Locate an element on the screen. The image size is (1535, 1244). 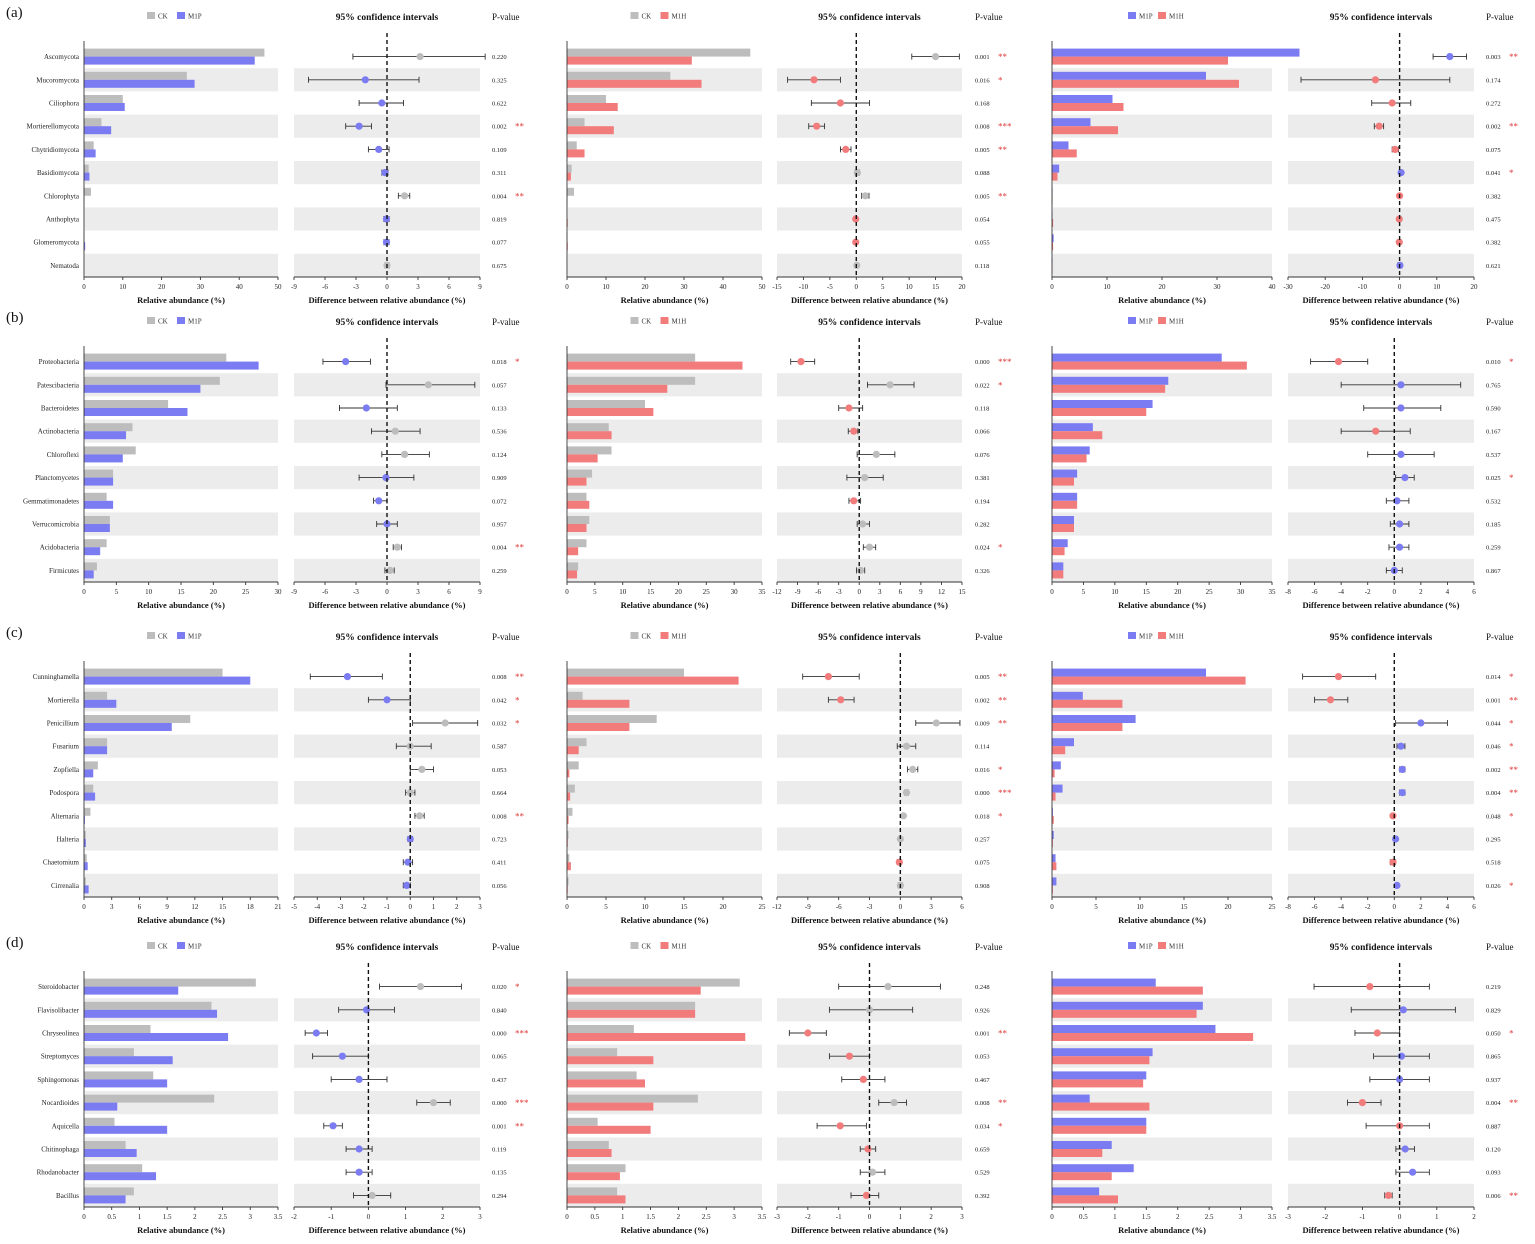
pvalue: 0.529 is located at coordinates (982, 1173).